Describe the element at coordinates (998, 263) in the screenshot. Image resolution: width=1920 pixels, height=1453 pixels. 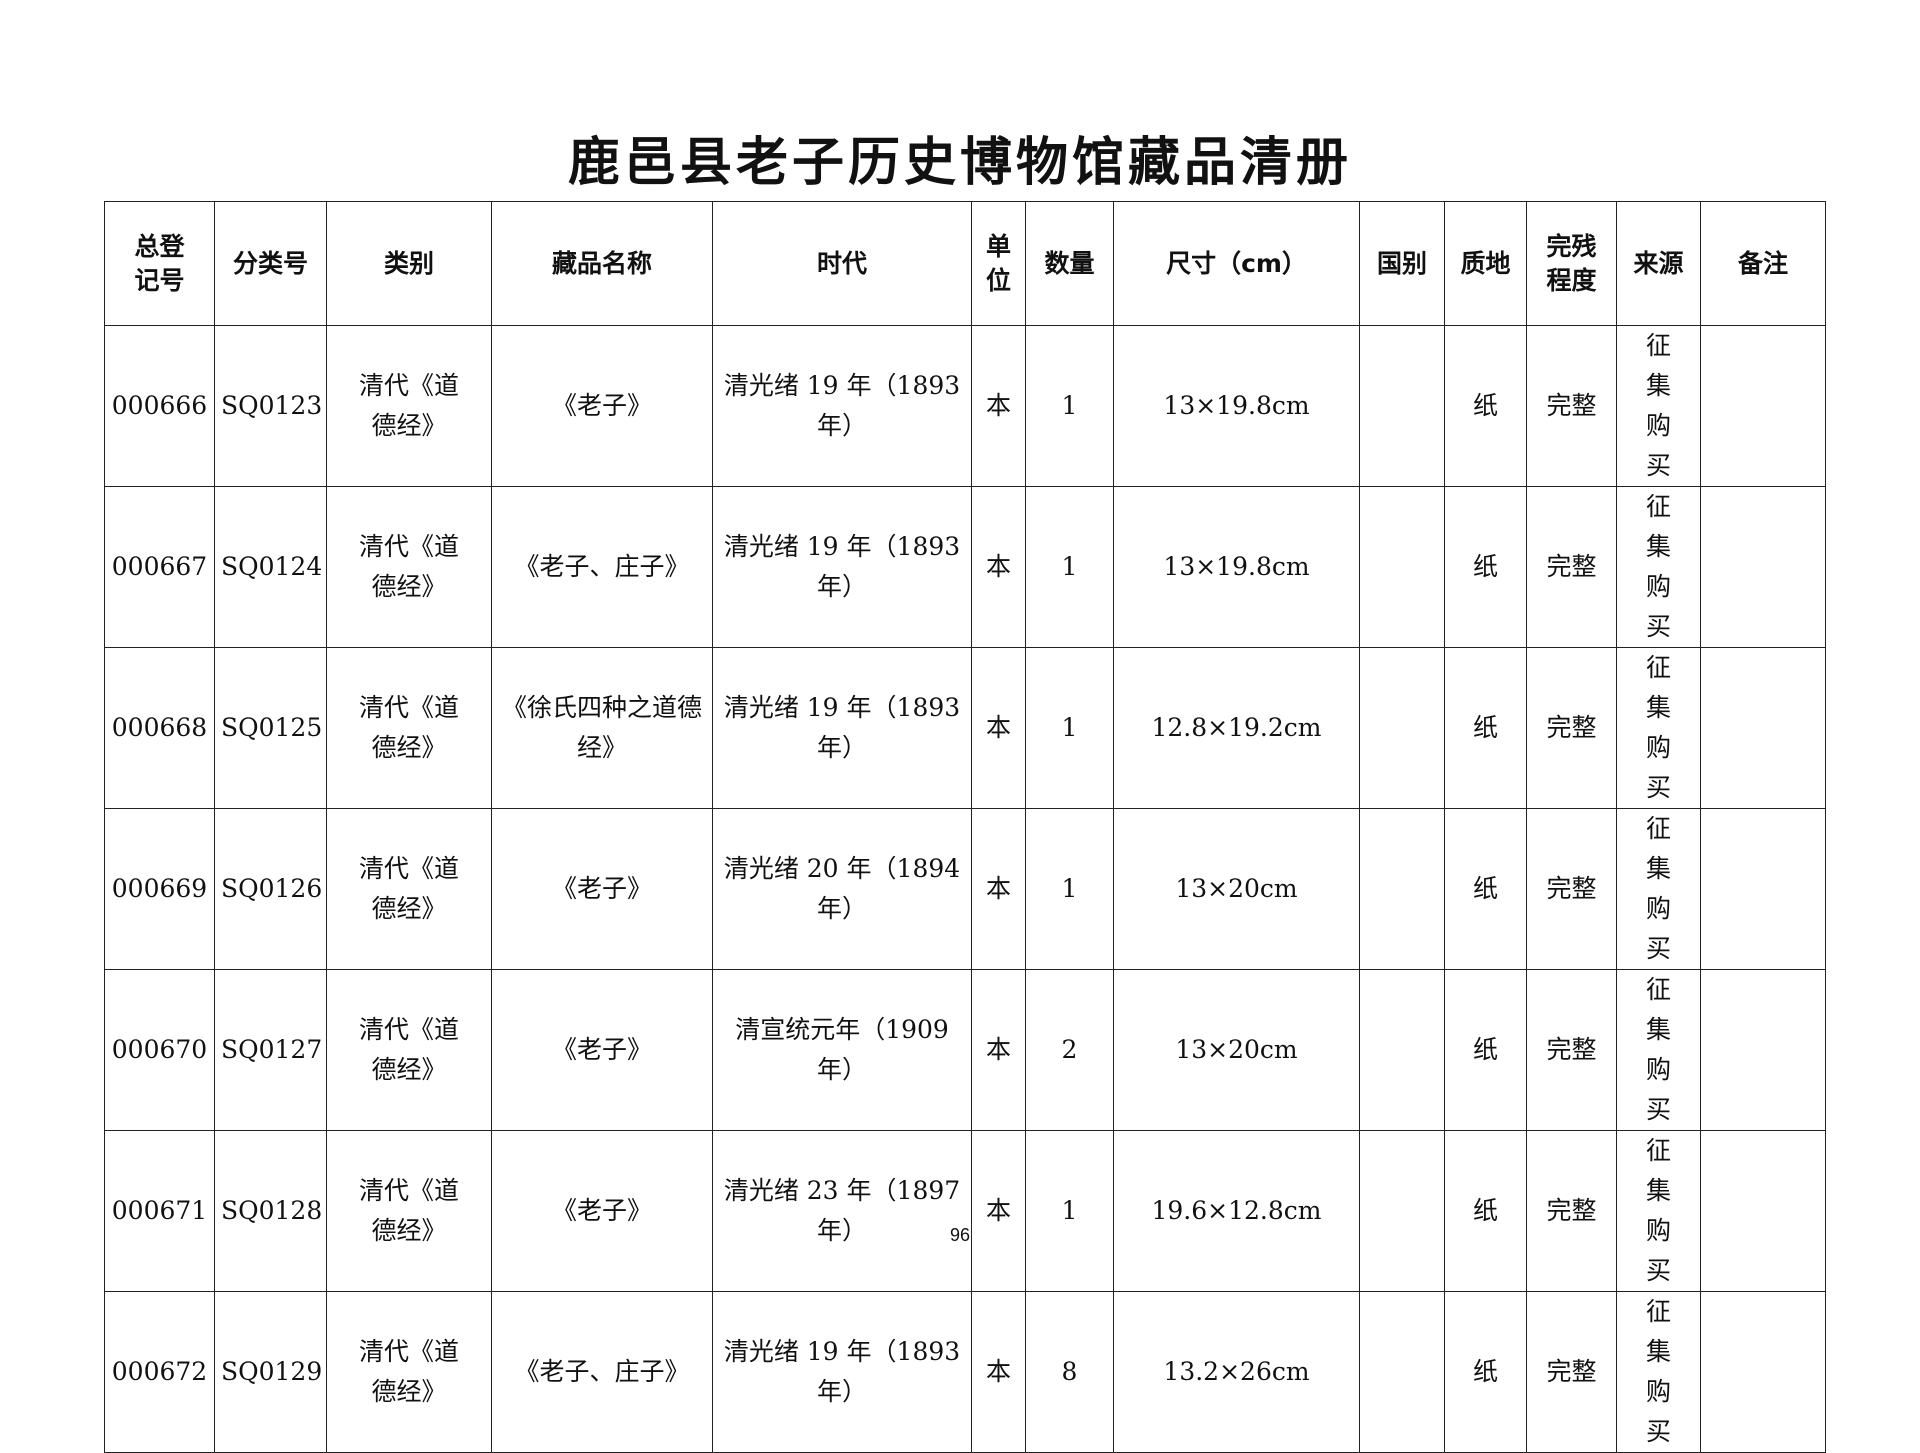
I see `column-header: 单位` at that location.